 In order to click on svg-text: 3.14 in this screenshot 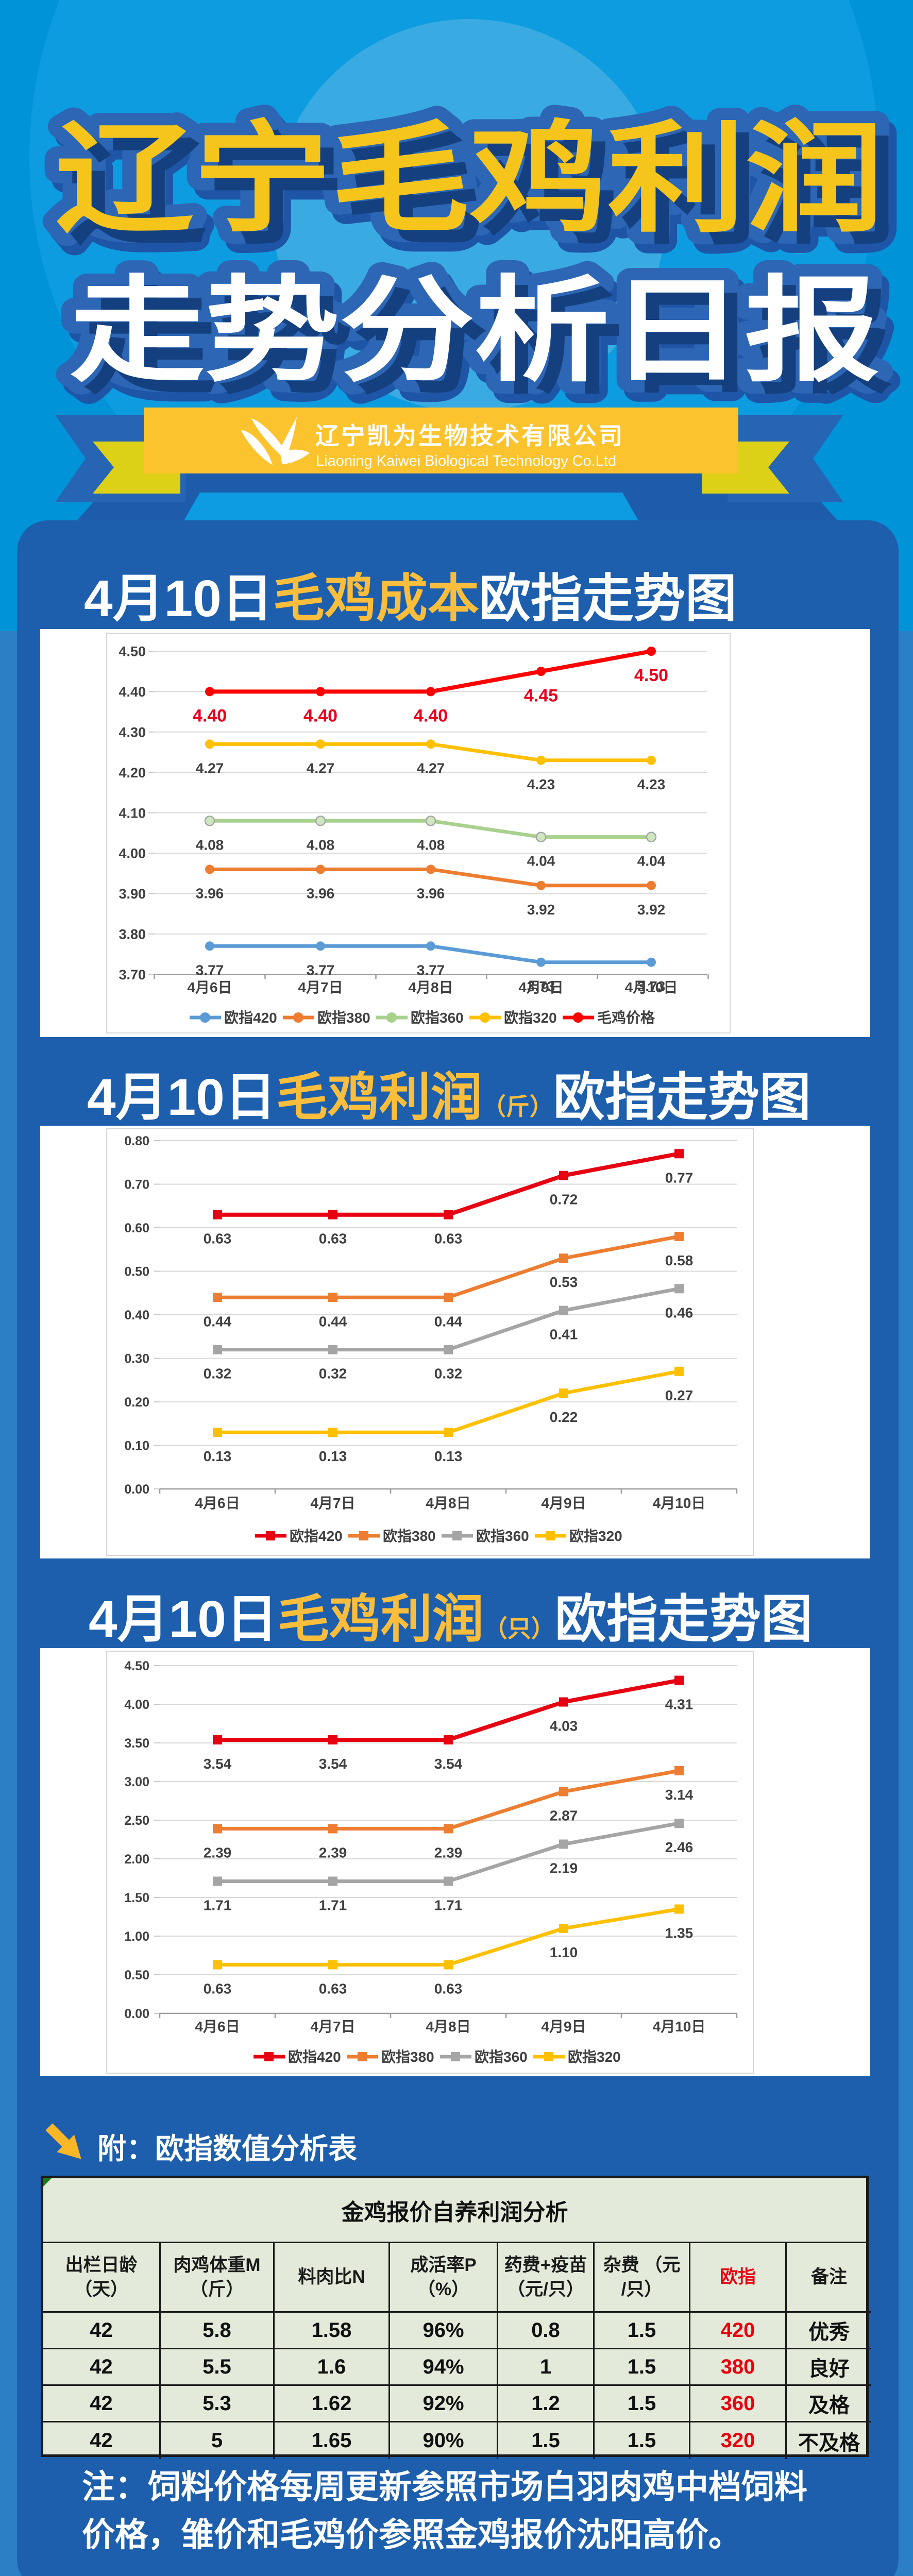, I will do `click(680, 1795)`.